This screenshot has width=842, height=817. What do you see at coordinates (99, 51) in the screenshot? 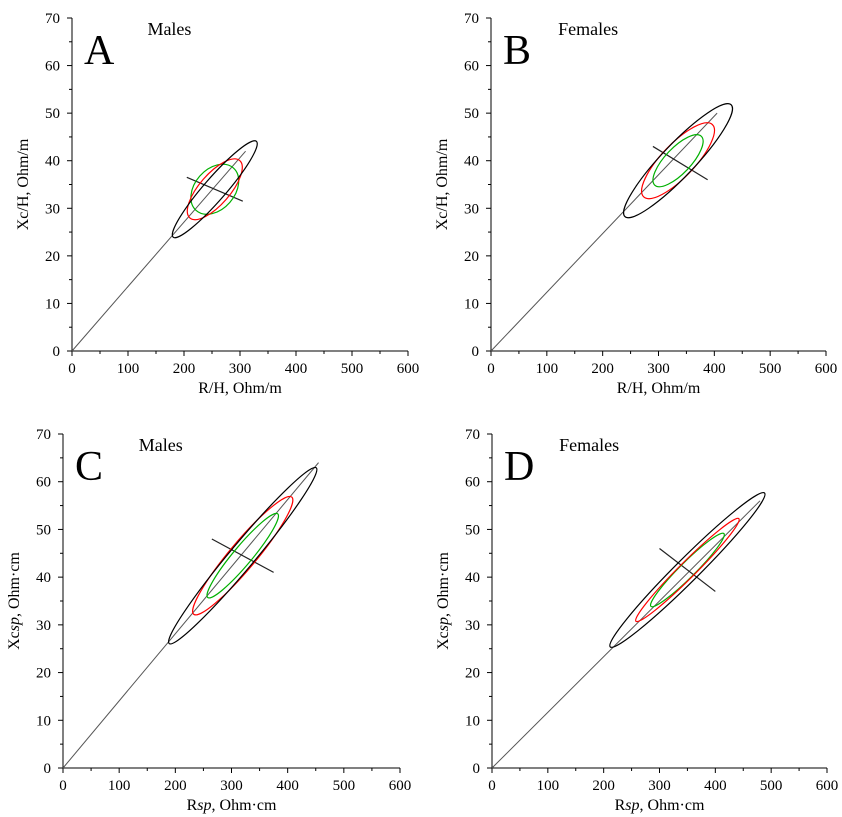
I see `panel-letter: A` at bounding box center [99, 51].